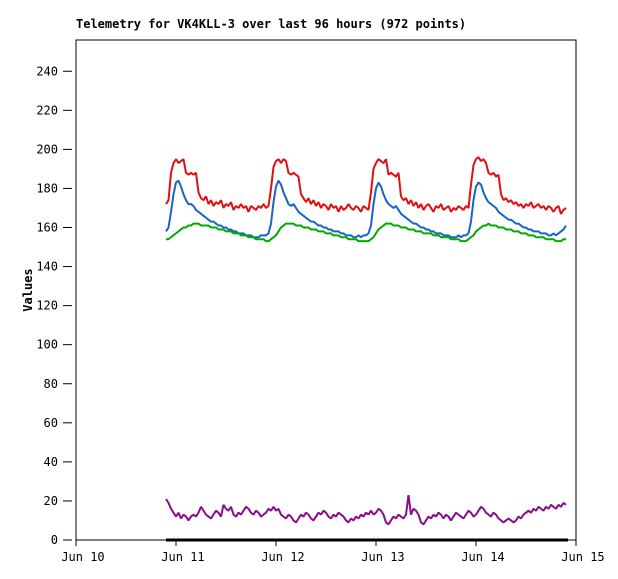 The height and width of the screenshot is (579, 618). I want to click on x-tick-label: Jun 13, so click(382, 557).